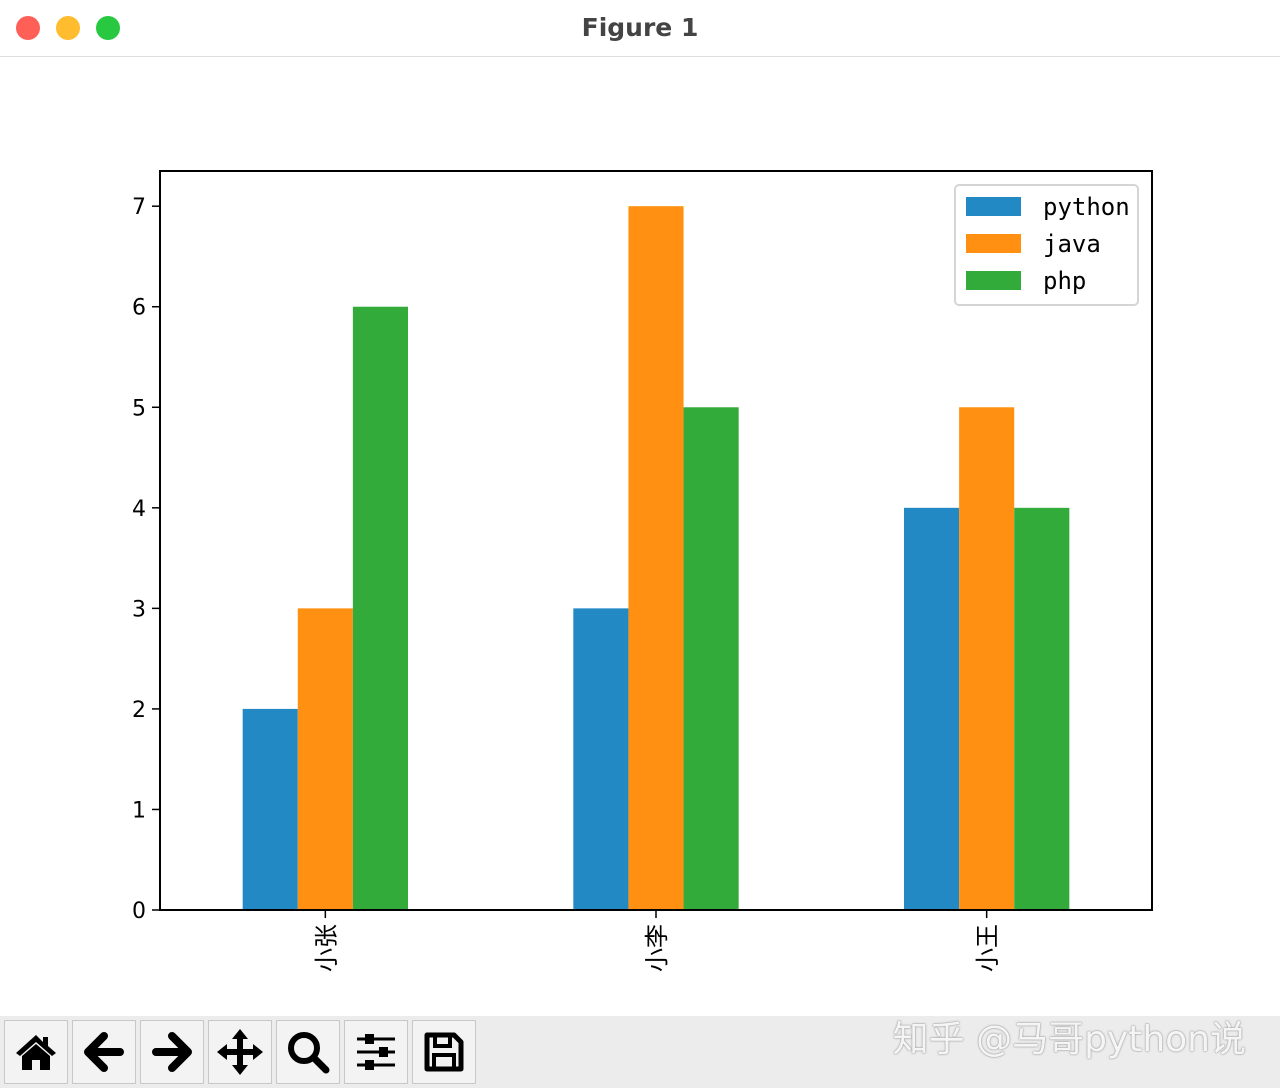  Describe the element at coordinates (640, 1052) in the screenshot. I see `navigation-toolbar` at that location.